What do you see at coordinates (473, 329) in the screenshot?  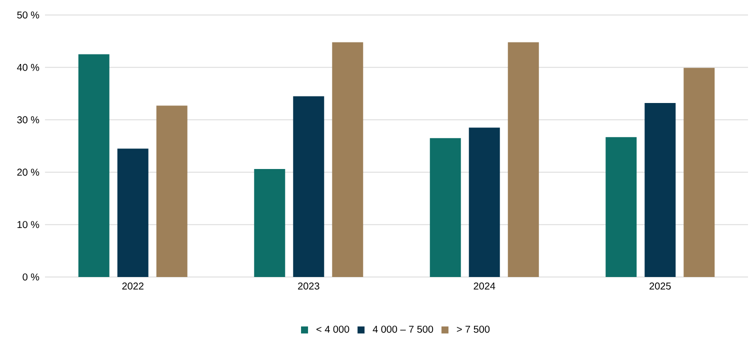 I see `legend-label: > 7 500` at bounding box center [473, 329].